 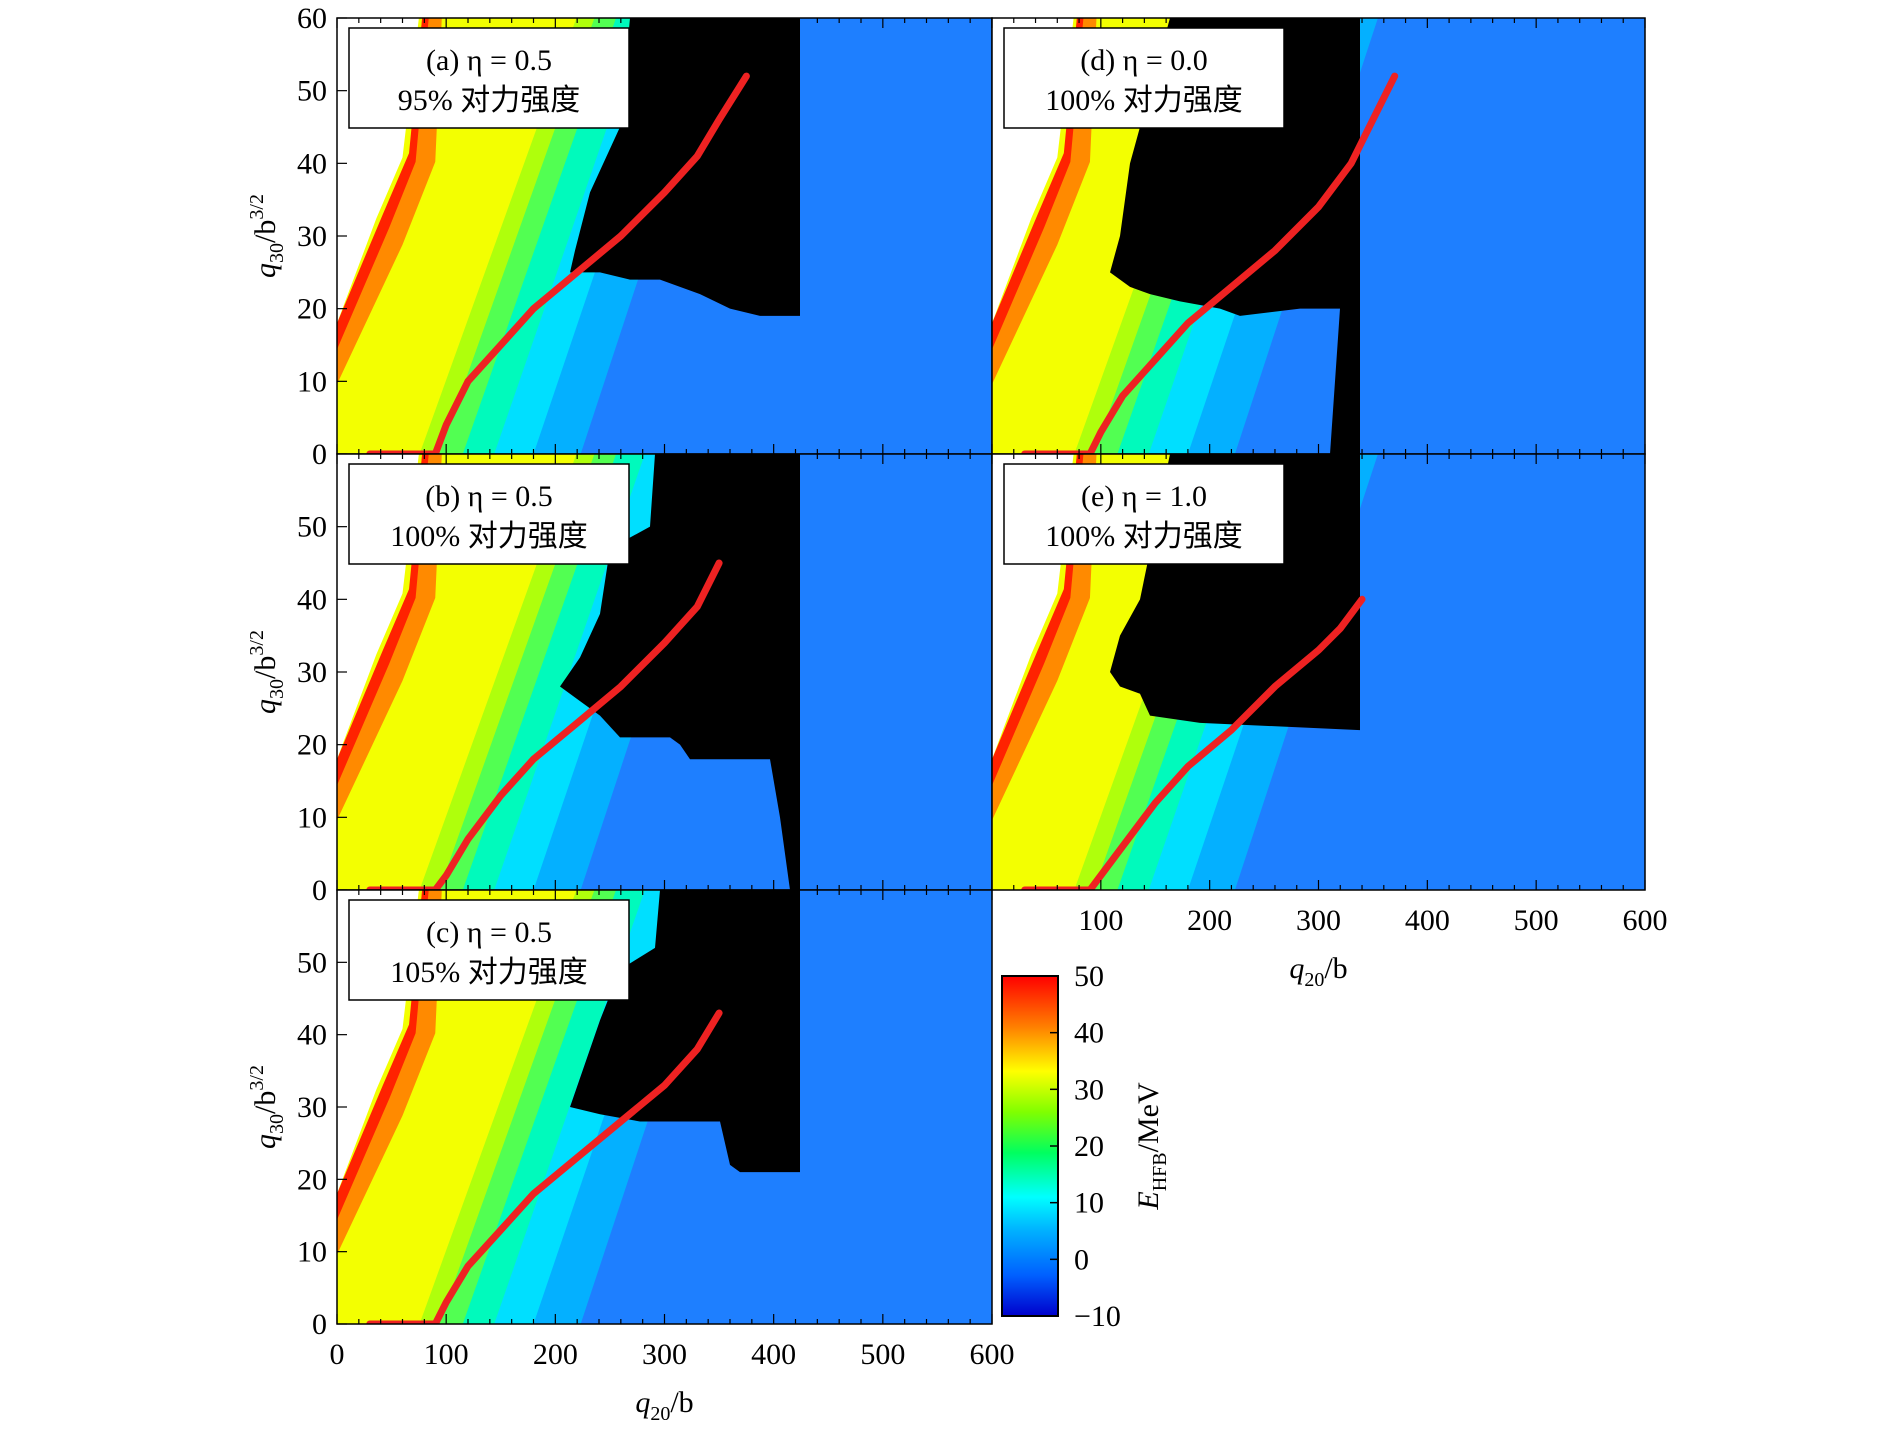 What do you see at coordinates (489, 514) in the screenshot?
I see `panel-label-box: (b) η = 0.5 100% 对力强度` at bounding box center [489, 514].